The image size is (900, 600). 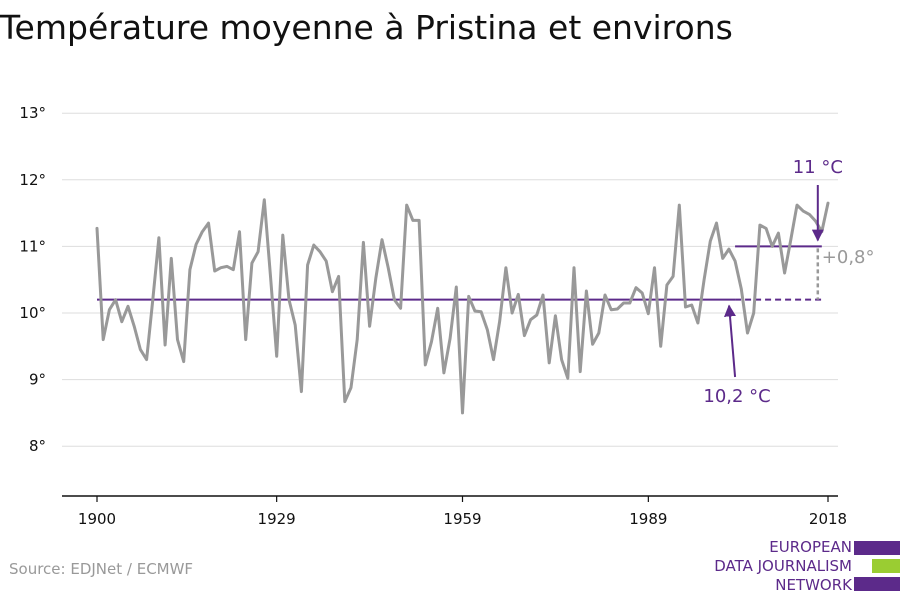 I want to click on y-tick-label-8: 8°, so click(x=37, y=446).